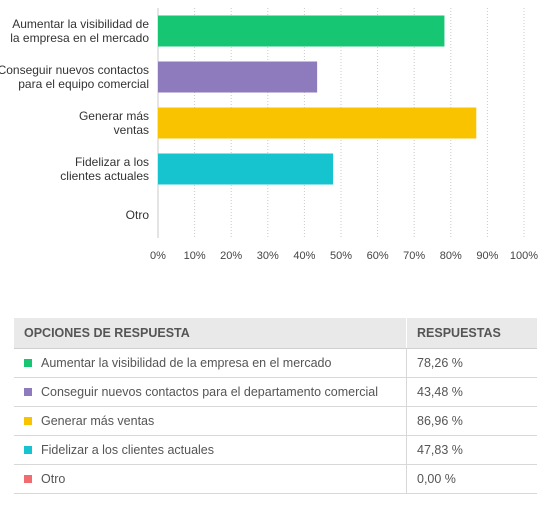 This screenshot has height=508, width=550. I want to click on x-tick-label: 60%, so click(378, 256).